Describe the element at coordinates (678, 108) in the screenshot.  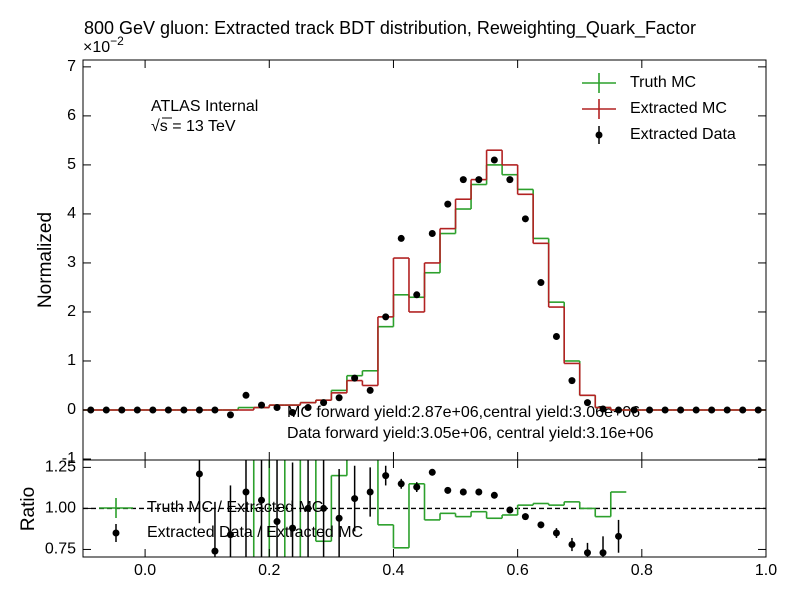
I see `legend-label: Extracted MC` at that location.